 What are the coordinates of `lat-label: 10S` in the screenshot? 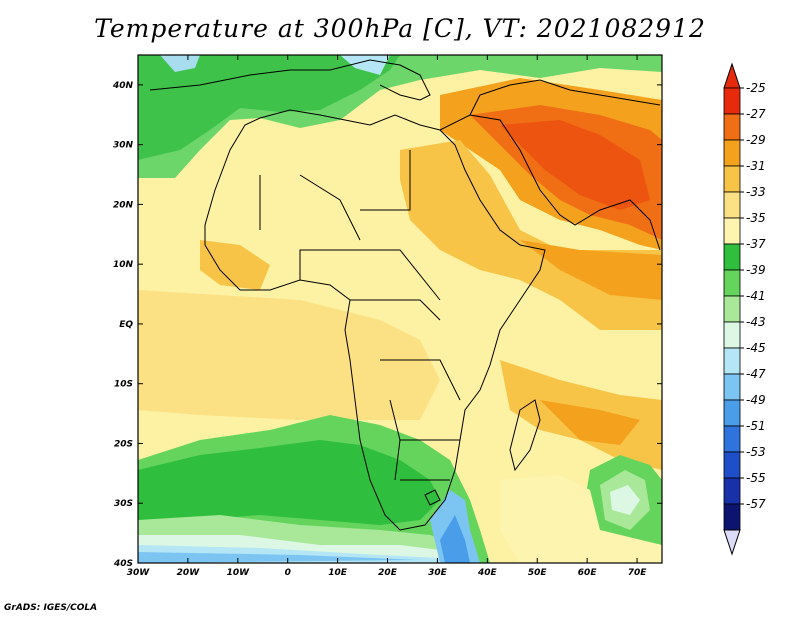 It's located at (123, 385).